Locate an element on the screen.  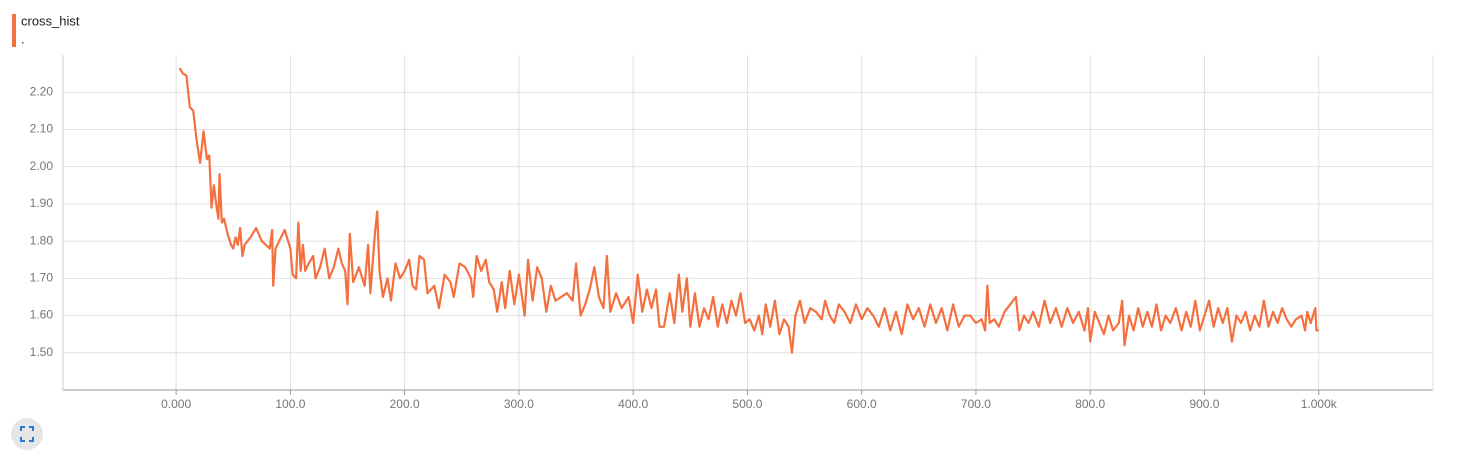
fullscreen-icon is located at coordinates (27, 434).